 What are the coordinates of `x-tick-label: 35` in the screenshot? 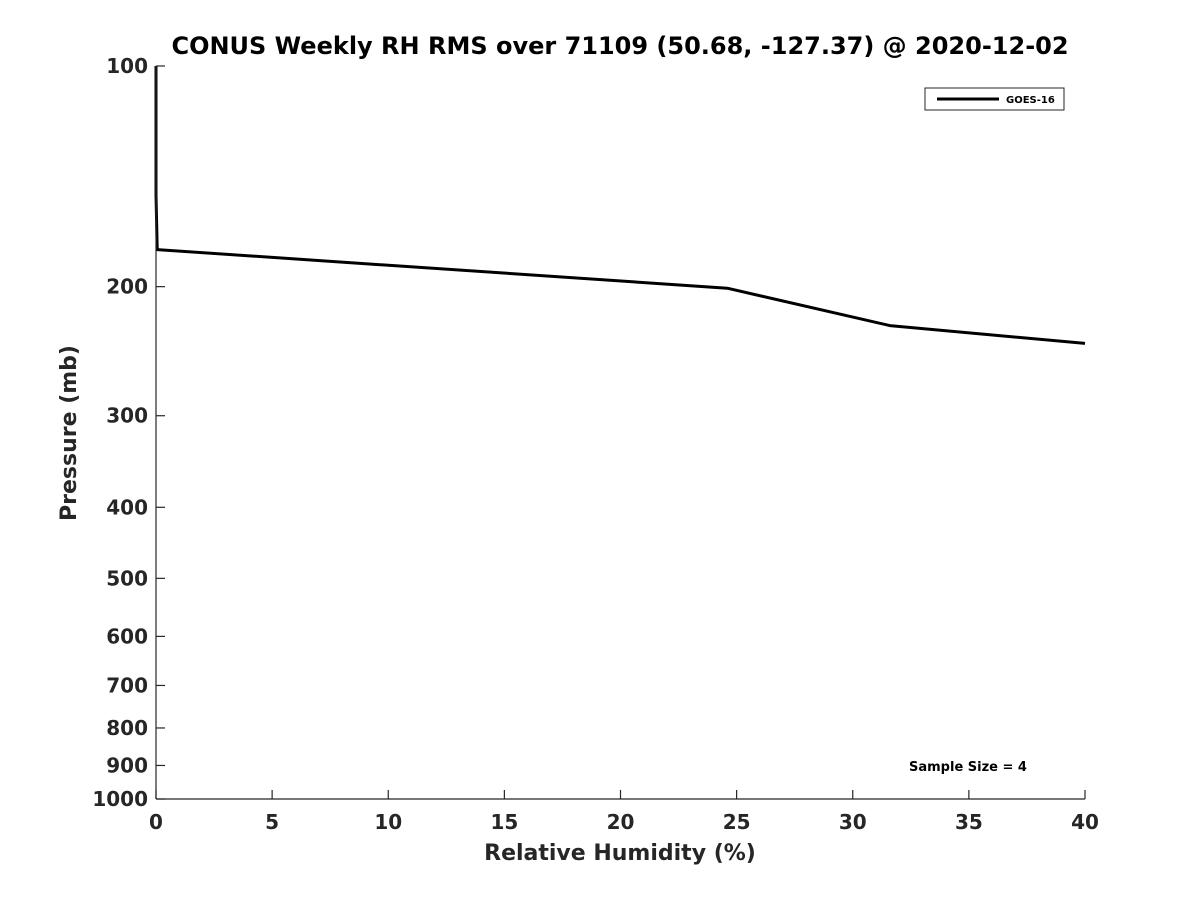 It's located at (969, 822).